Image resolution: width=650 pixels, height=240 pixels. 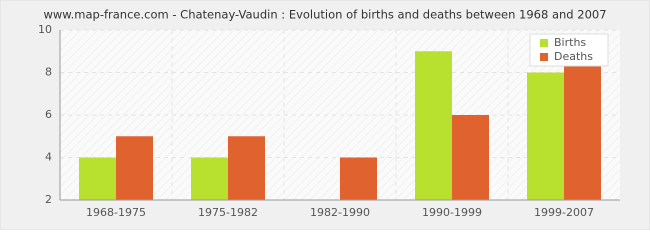 What do you see at coordinates (340, 212) in the screenshot?
I see `x-tick-label: 1982-1990` at bounding box center [340, 212].